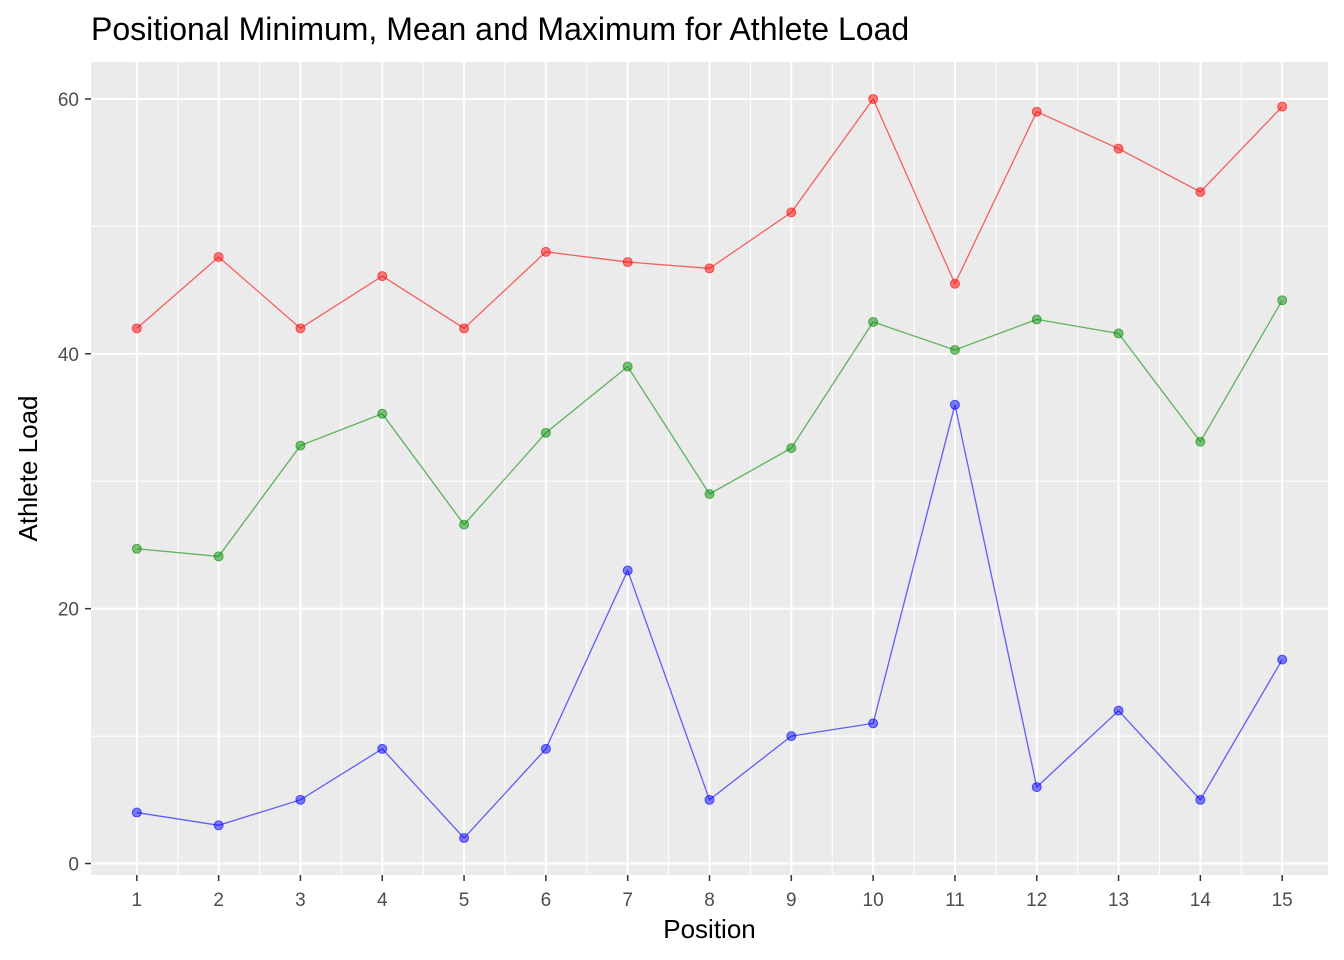  I want to click on x-tick-label: 15, so click(1282, 900).